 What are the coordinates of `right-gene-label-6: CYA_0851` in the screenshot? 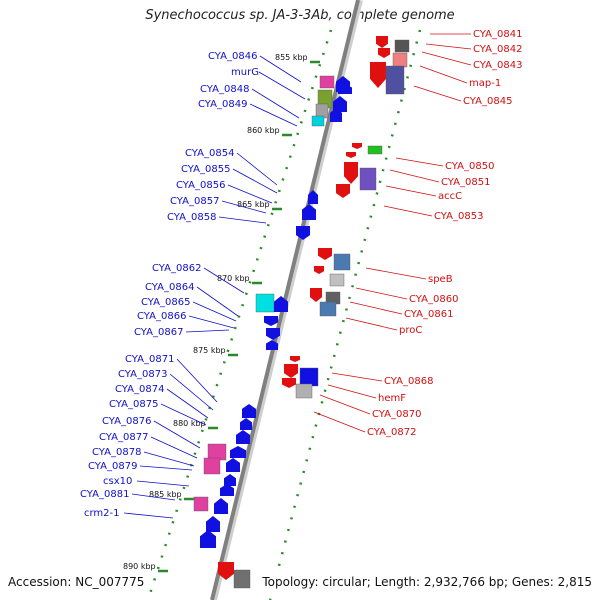 It's located at (465, 182).